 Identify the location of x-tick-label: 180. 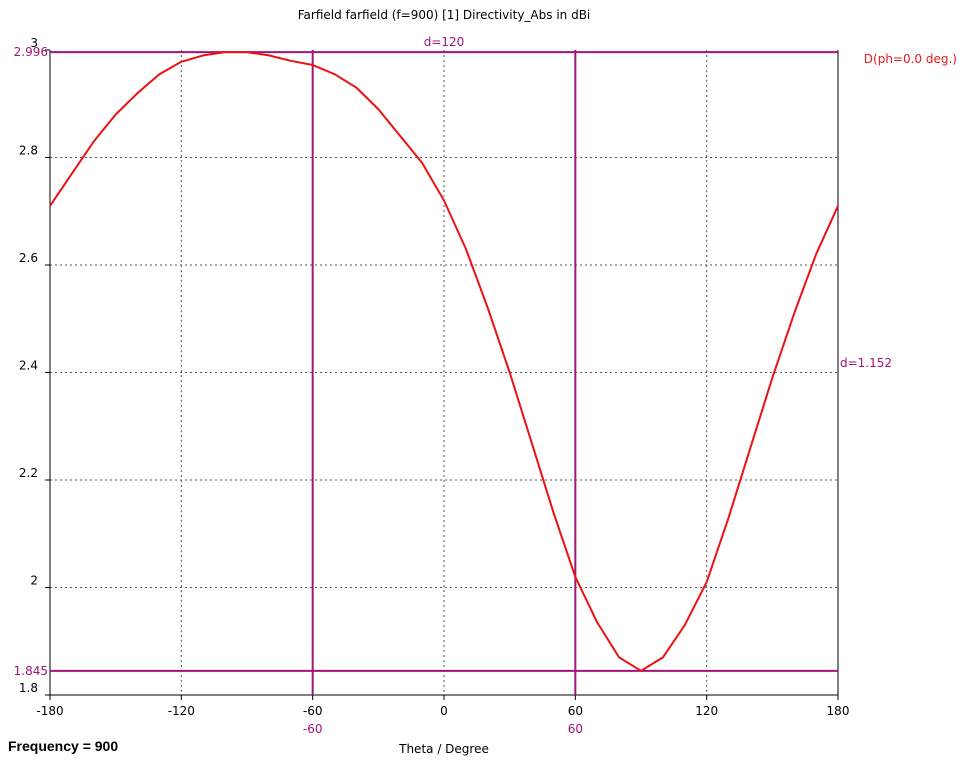
(838, 711).